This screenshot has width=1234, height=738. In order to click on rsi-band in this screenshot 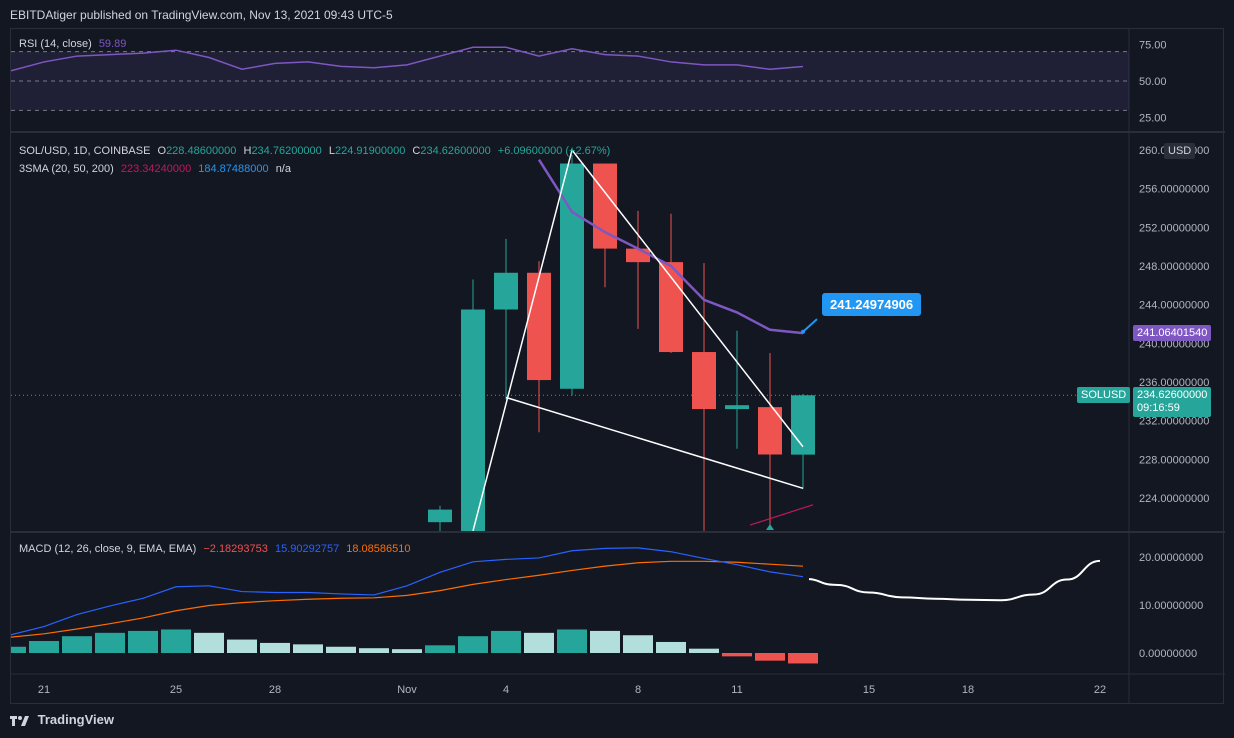, I will do `click(570, 81)`.